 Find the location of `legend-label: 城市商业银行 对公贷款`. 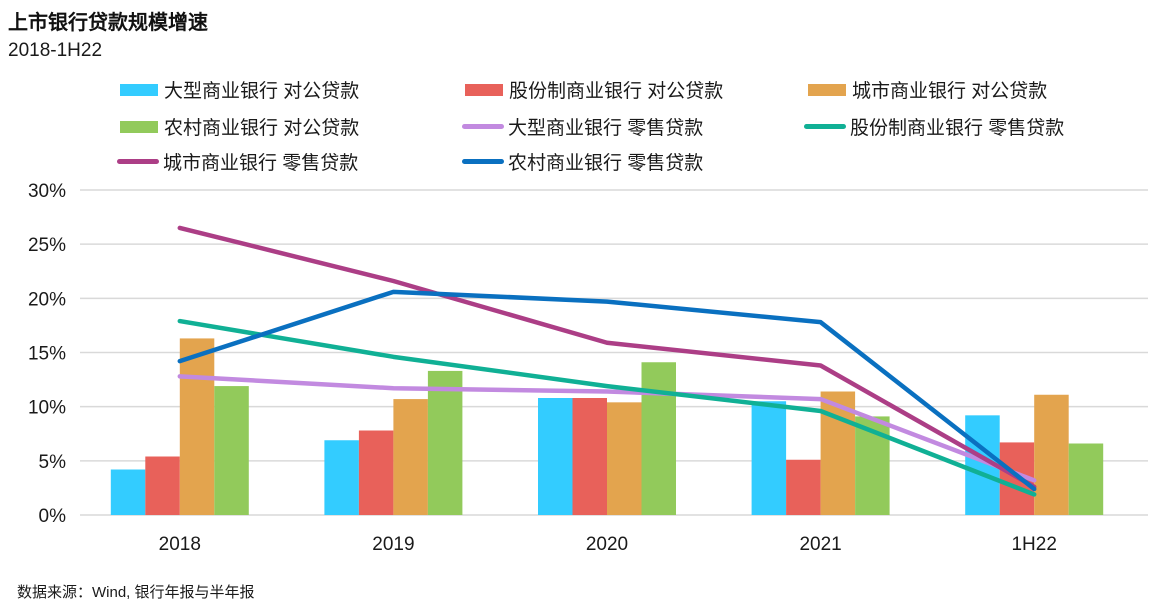

legend-label: 城市商业银行 对公贷款 is located at coordinates (950, 91).